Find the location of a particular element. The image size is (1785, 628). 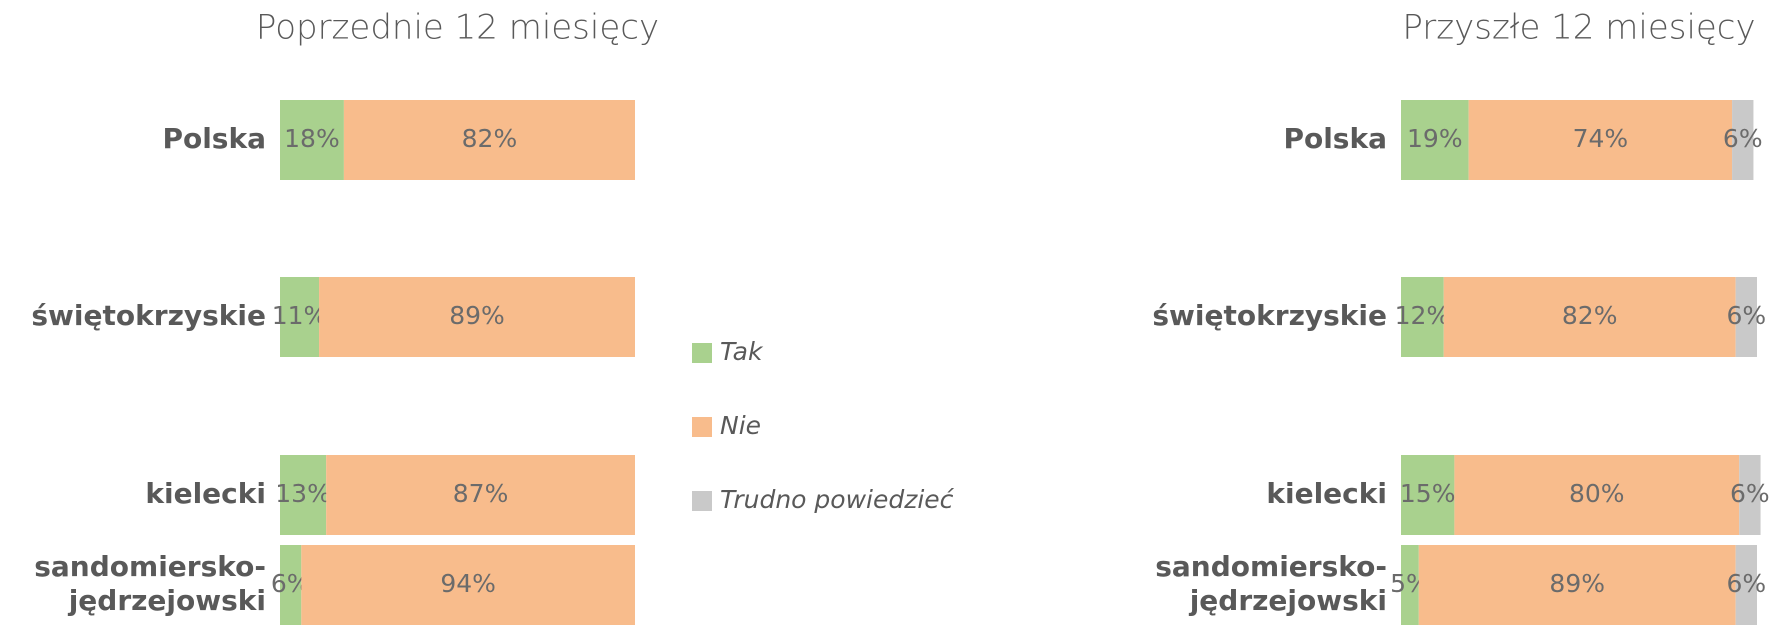

chart-title: Przyszłe 12 miesięcy is located at coordinates (1578, 28).